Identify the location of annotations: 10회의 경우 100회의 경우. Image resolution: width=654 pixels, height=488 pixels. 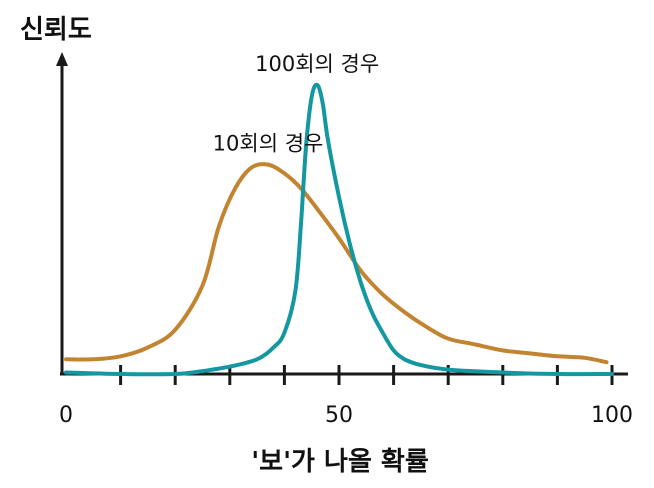
(296, 104).